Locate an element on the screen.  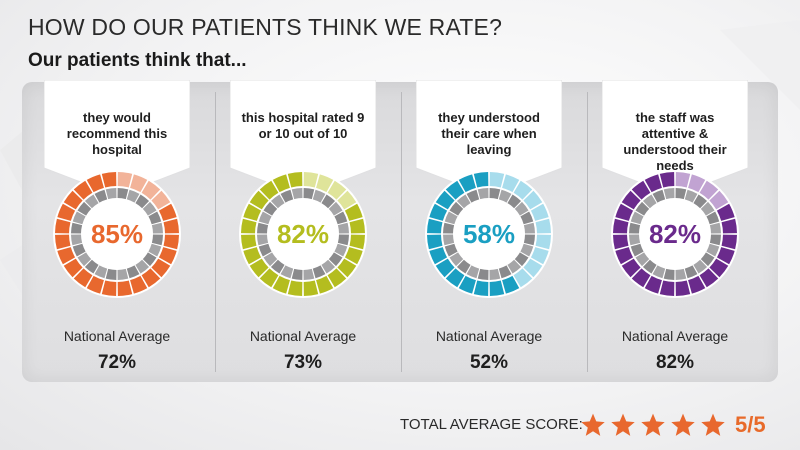
statement-text: they would recommend this hospital is located at coordinates (117, 133).